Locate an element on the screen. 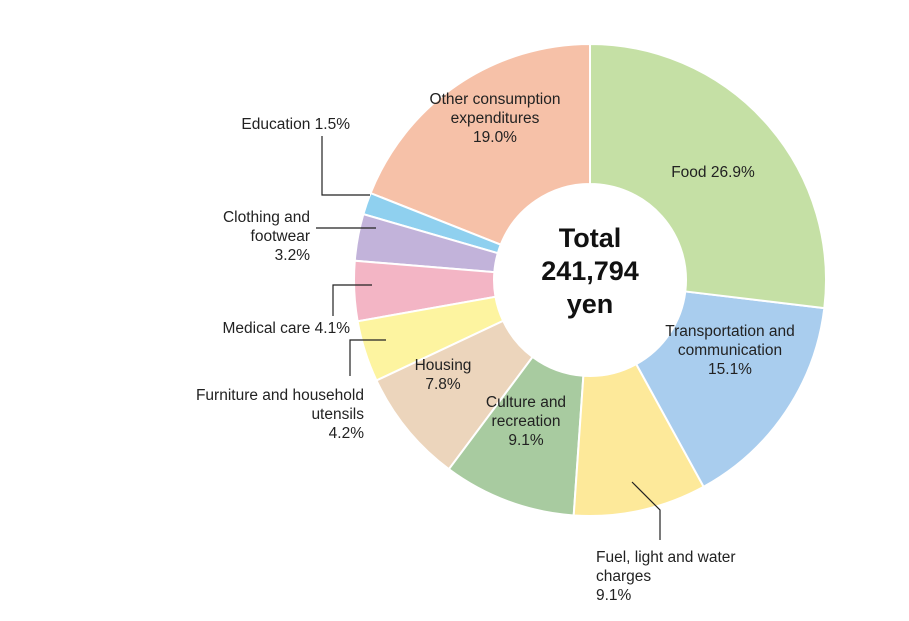 The width and height of the screenshot is (909, 621). slice-label: Furniture and household utensils 4.2% is located at coordinates (273, 414).